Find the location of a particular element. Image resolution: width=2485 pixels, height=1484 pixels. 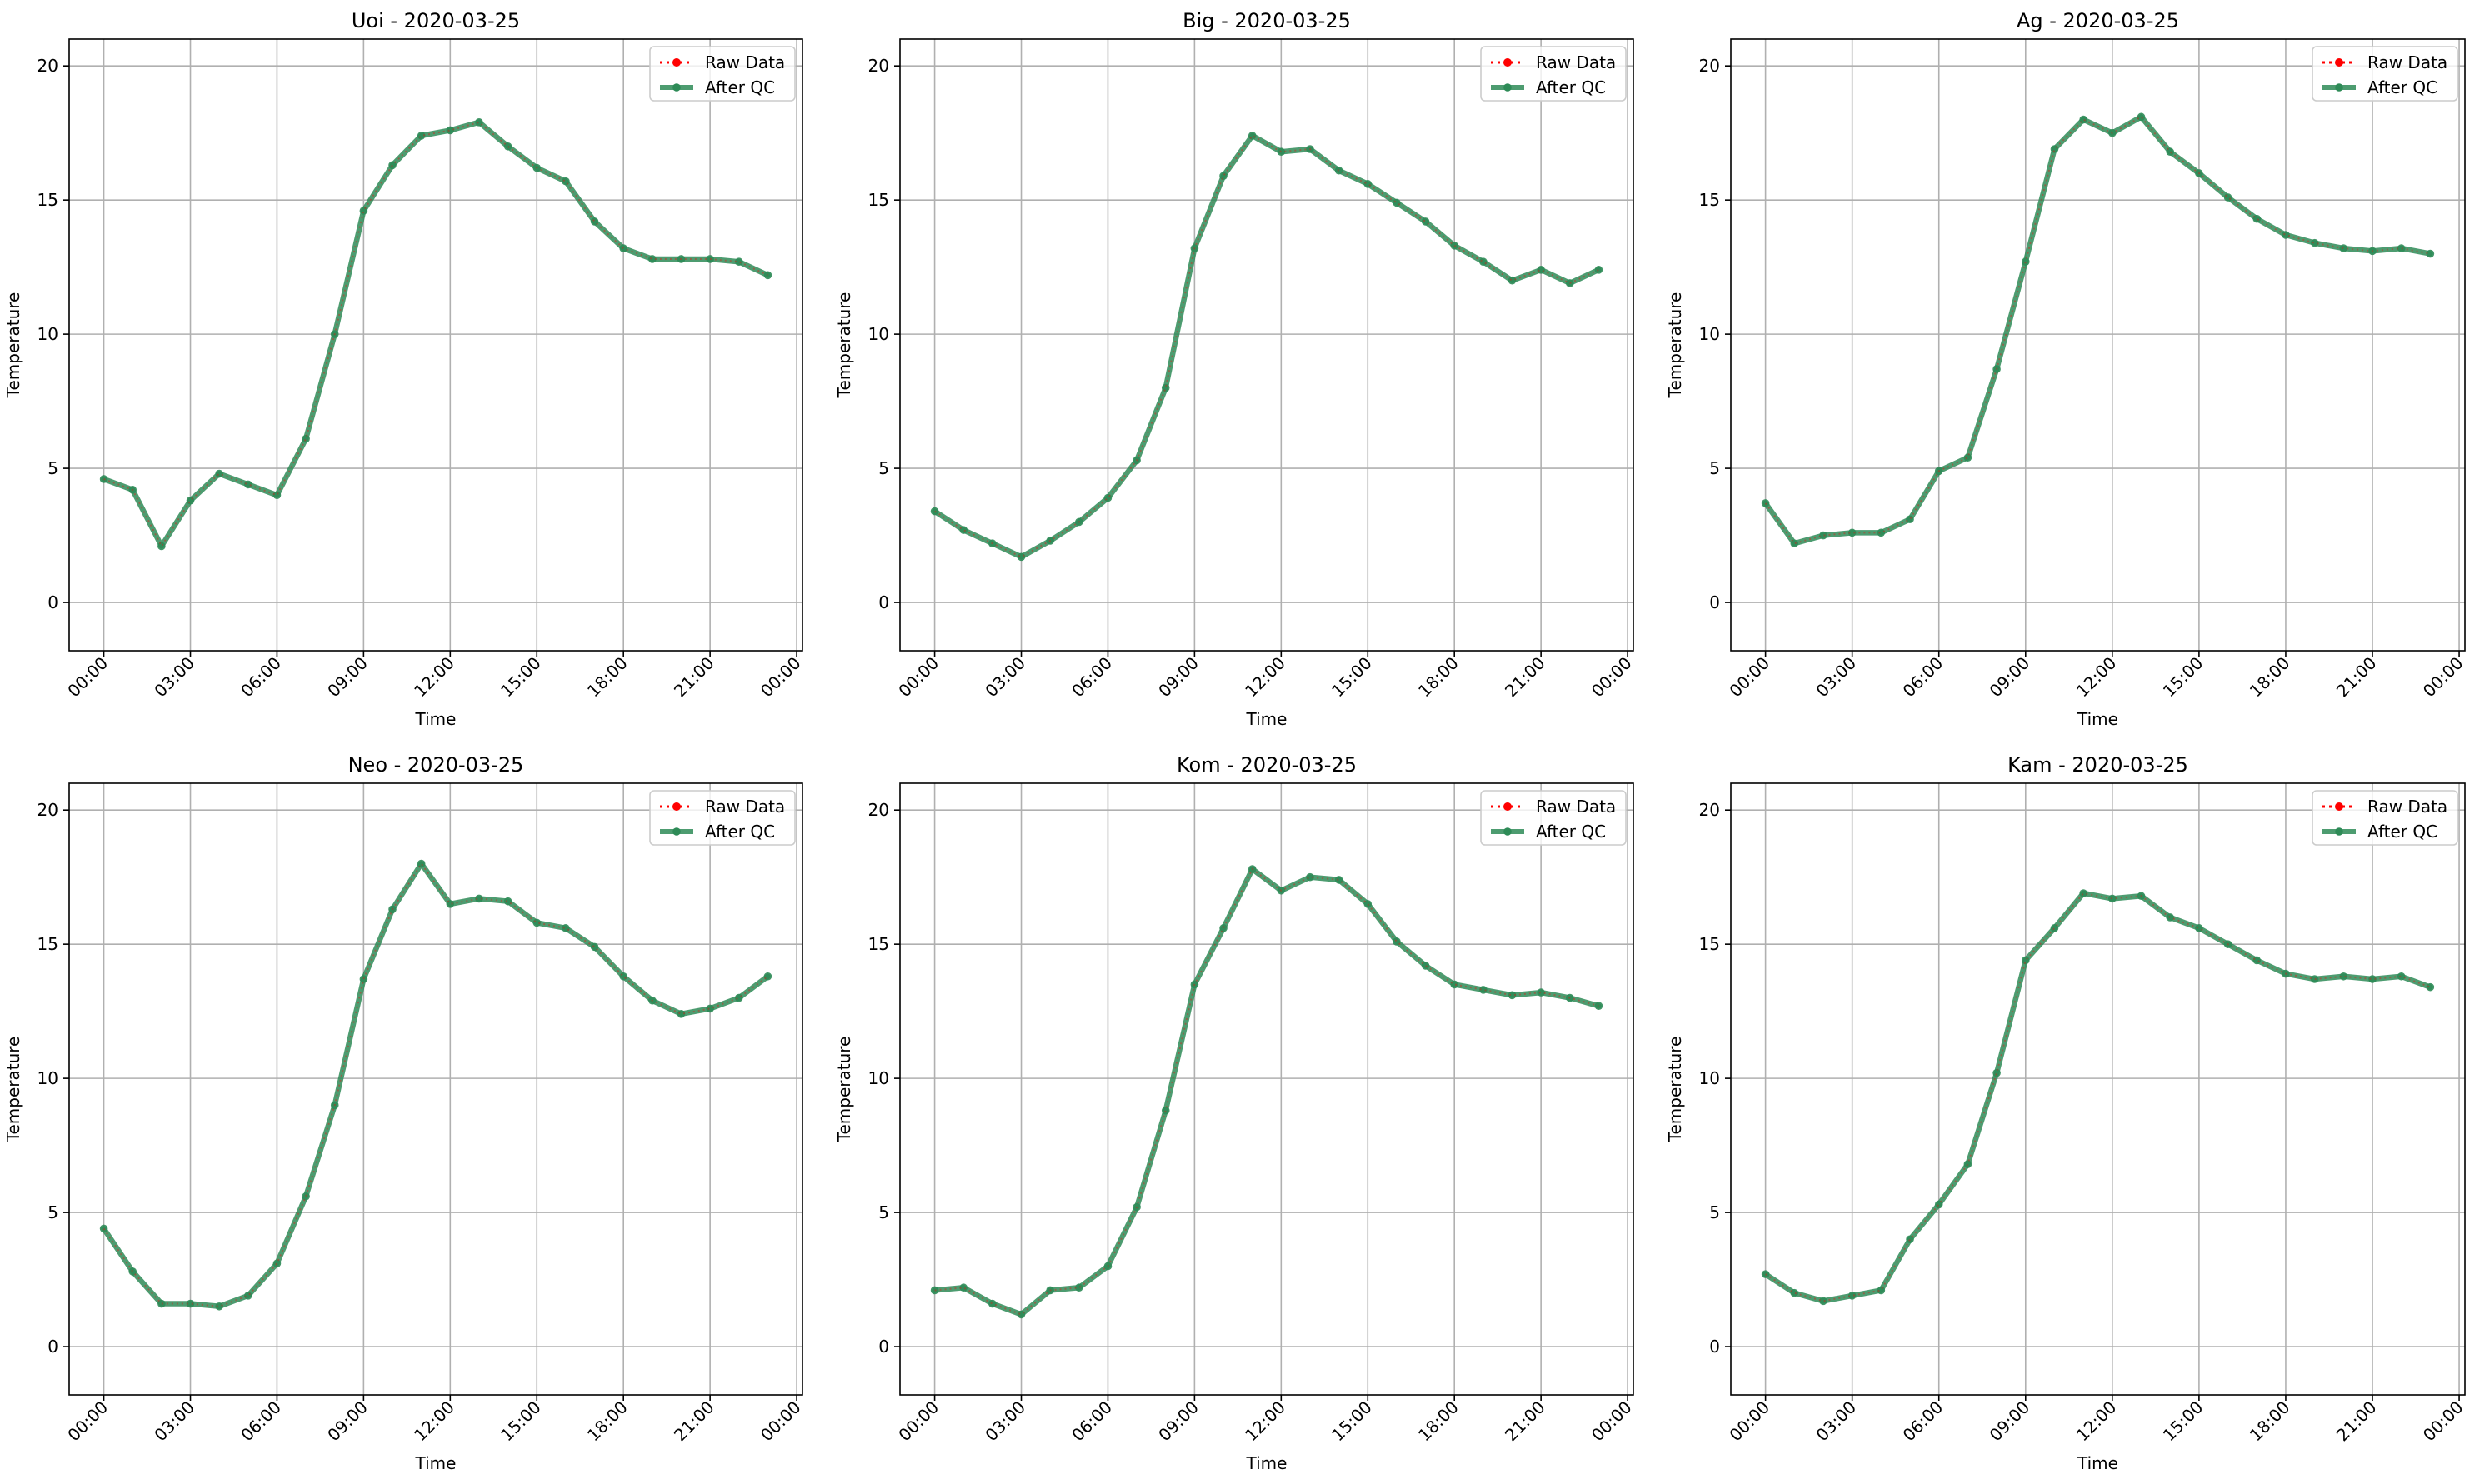

x-tick-label: 21:00 is located at coordinates (2356, 678).